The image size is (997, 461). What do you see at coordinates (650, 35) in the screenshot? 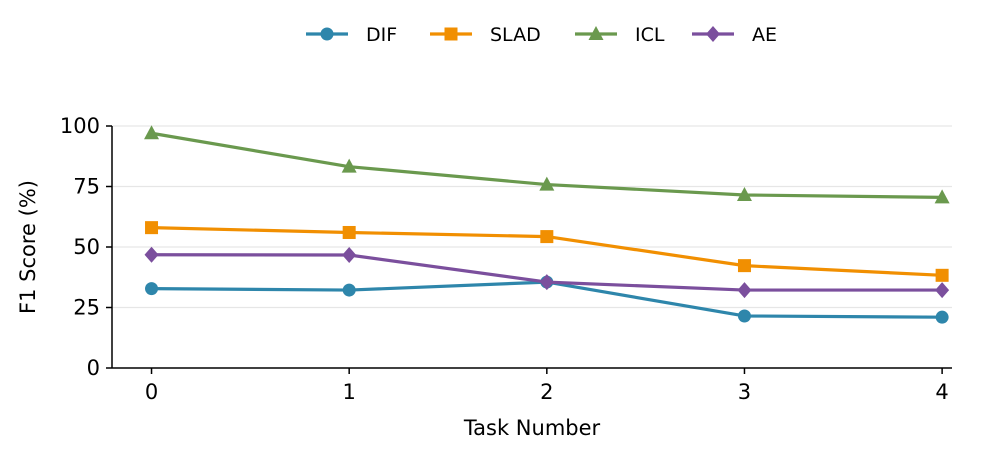
I see `legend-label-icl: ICL` at bounding box center [650, 35].